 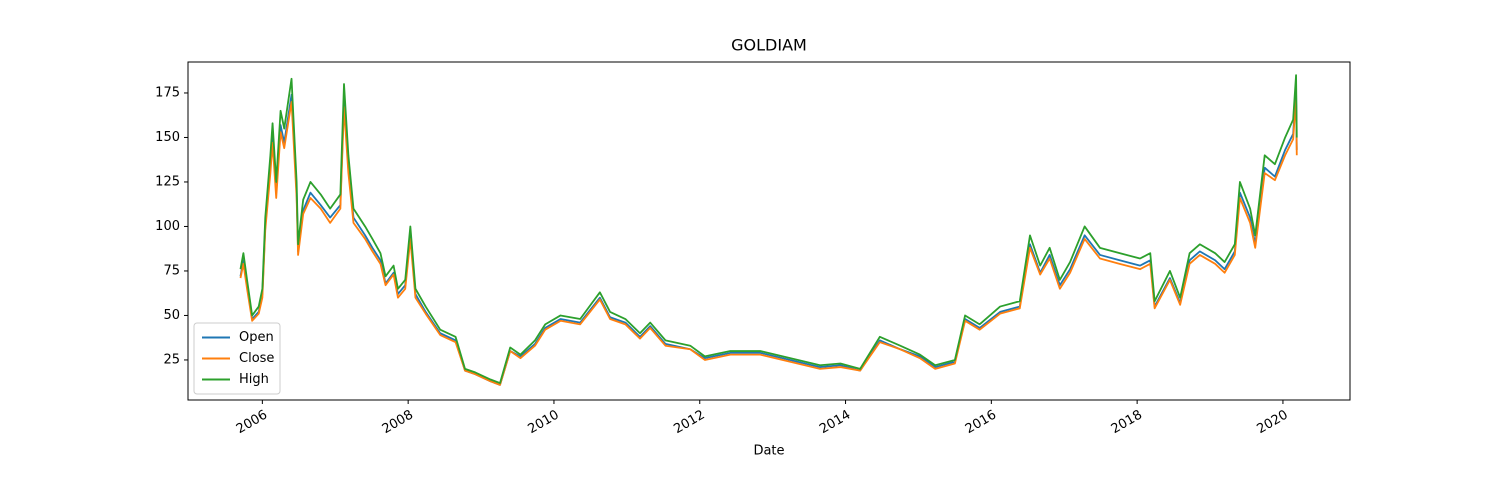 What do you see at coordinates (256, 337) in the screenshot?
I see `legend-label: Open` at bounding box center [256, 337].